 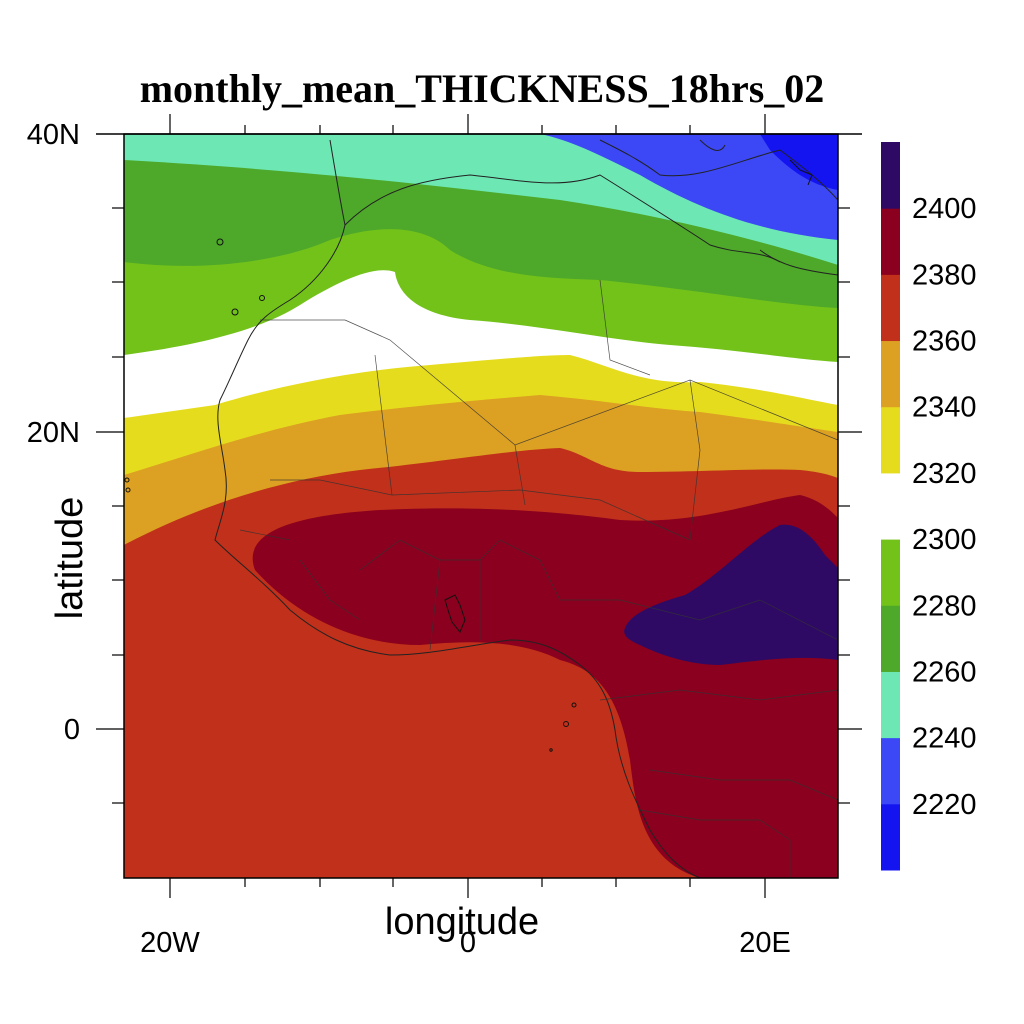 What do you see at coordinates (72, 730) in the screenshot?
I see `y-tick-label: 0` at bounding box center [72, 730].